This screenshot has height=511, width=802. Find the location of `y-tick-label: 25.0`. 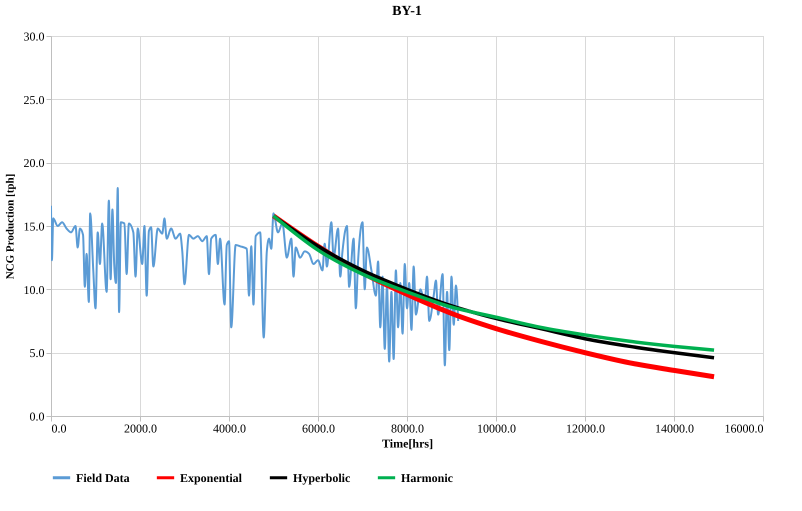

y-tick-label: 25.0 is located at coordinates (34, 99).